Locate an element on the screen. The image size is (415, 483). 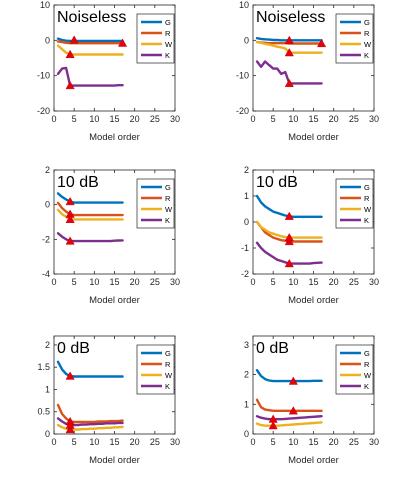
series-line-W is located at coordinates (289, 424).